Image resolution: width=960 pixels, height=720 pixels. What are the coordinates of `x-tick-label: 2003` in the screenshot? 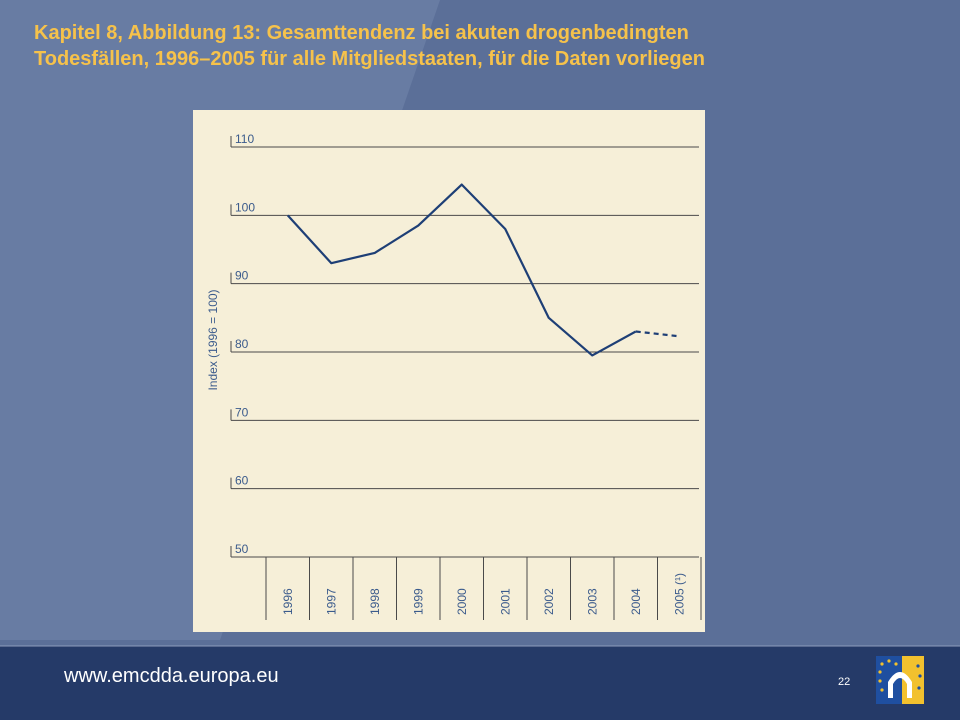 It's located at (592, 601).